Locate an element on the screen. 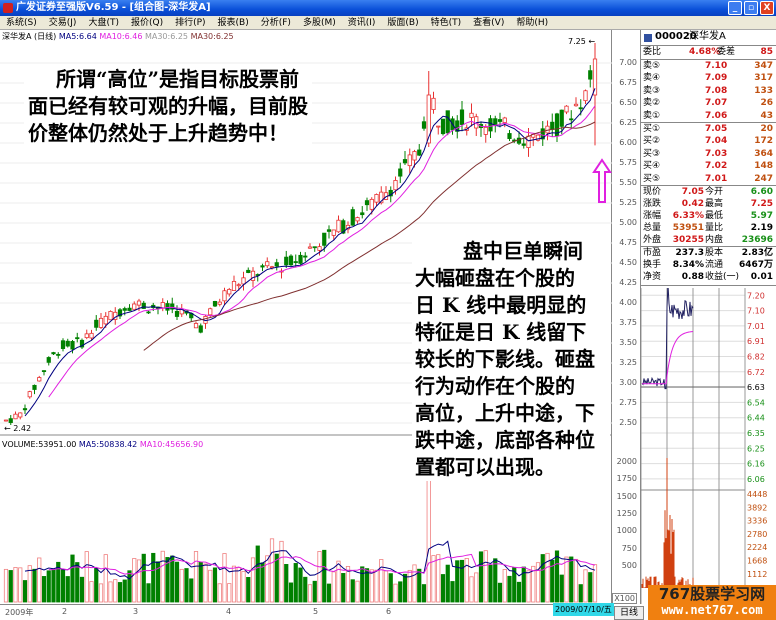  bid-volume: 172 is located at coordinates (763, 141).